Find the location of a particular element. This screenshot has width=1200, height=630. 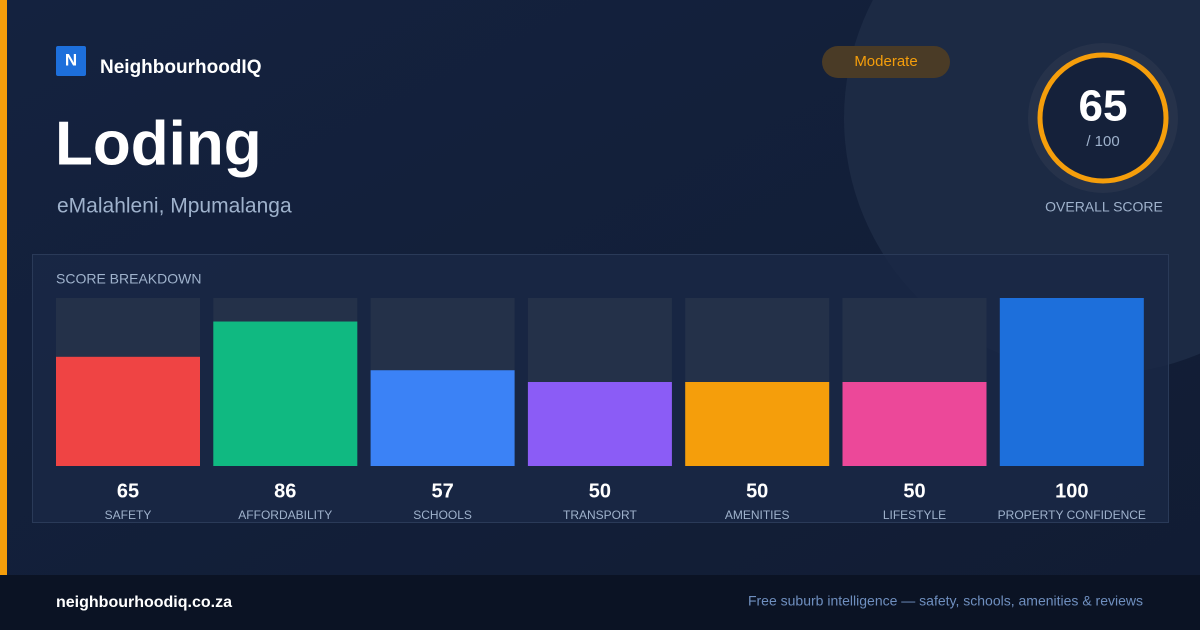

score-max: / 100 is located at coordinates (1102, 141).